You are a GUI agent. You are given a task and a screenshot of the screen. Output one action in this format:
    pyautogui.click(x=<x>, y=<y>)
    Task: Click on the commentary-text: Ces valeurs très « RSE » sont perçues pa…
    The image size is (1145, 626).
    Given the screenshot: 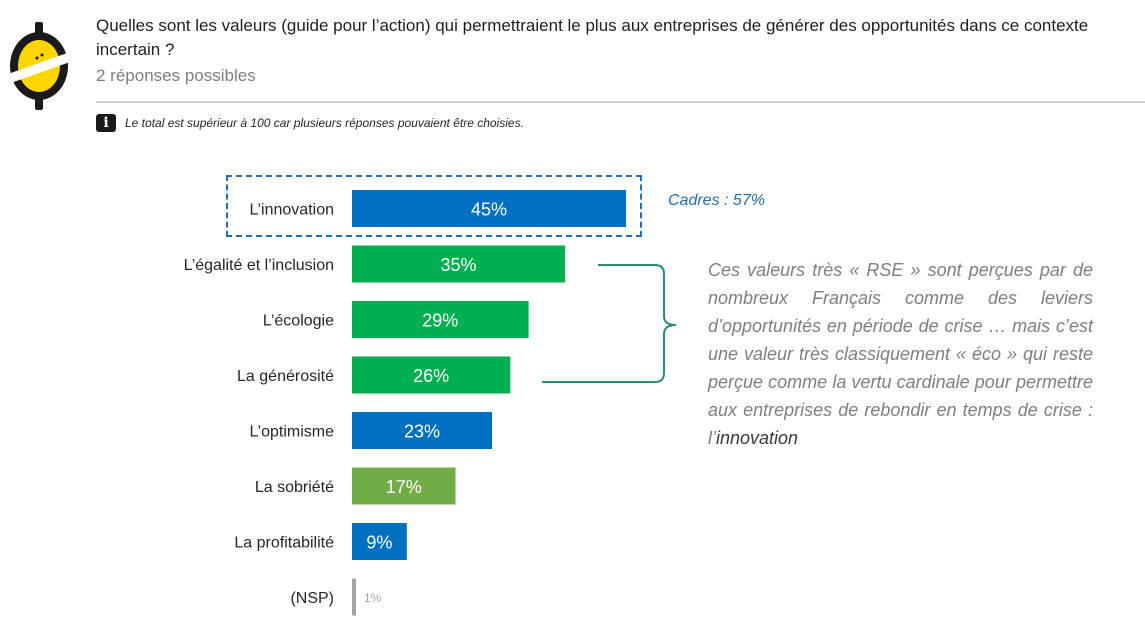 What is the action you would take?
    pyautogui.click(x=900, y=354)
    